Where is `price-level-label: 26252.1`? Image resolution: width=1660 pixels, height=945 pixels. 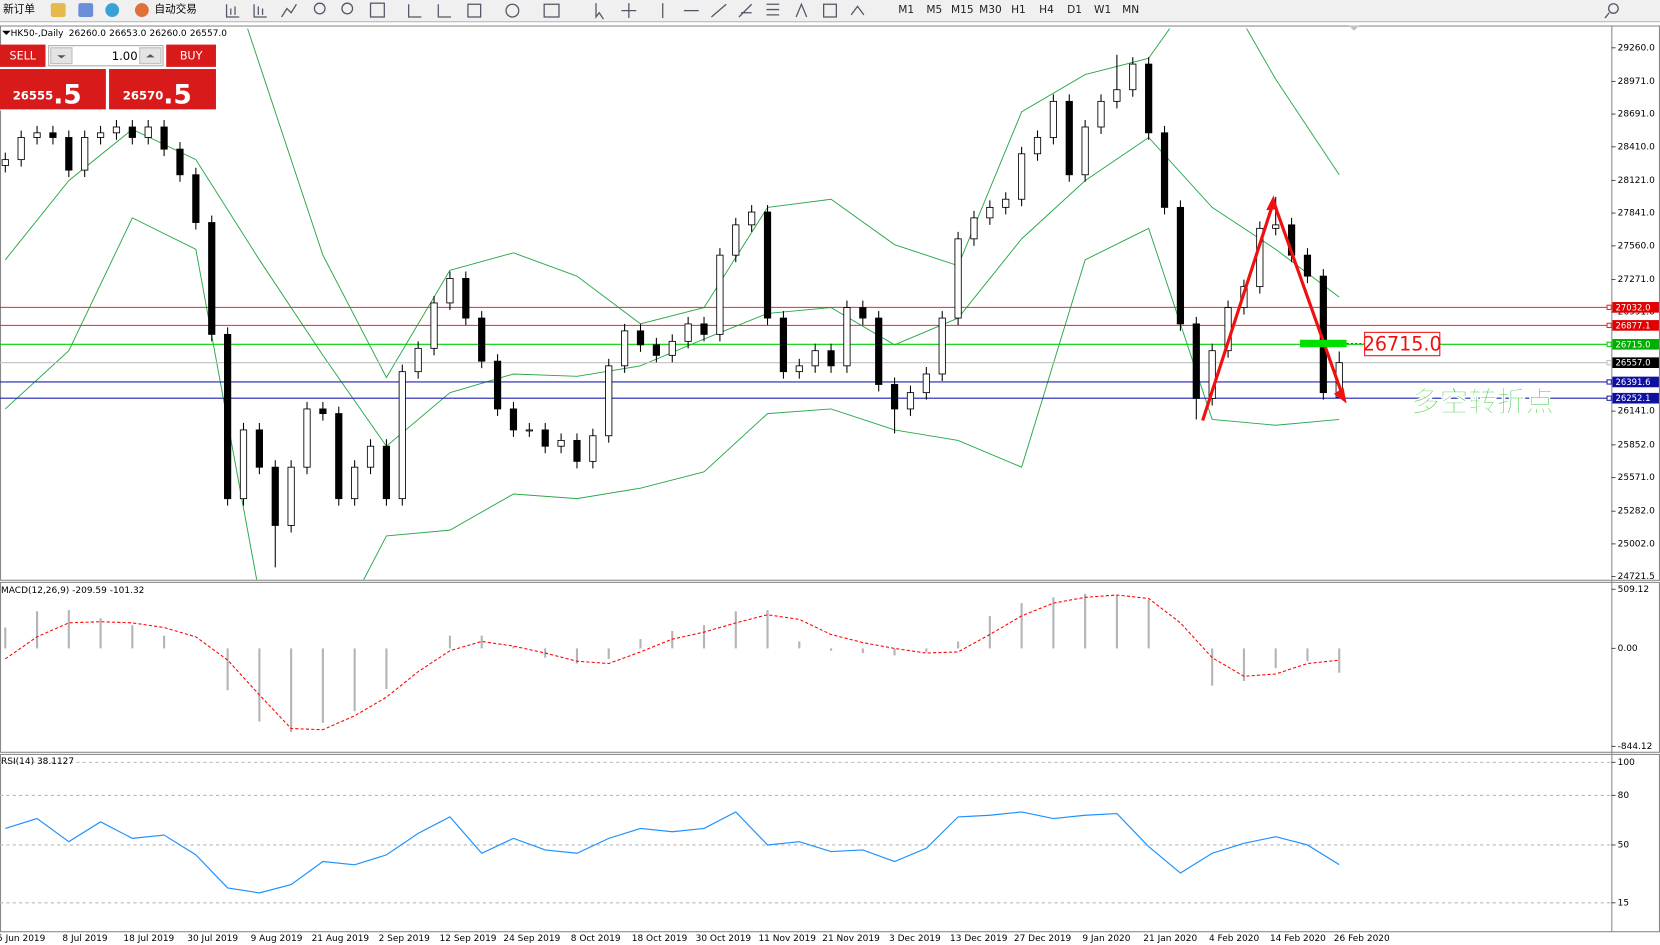
price-level-label: 26252.1 is located at coordinates (1633, 398).